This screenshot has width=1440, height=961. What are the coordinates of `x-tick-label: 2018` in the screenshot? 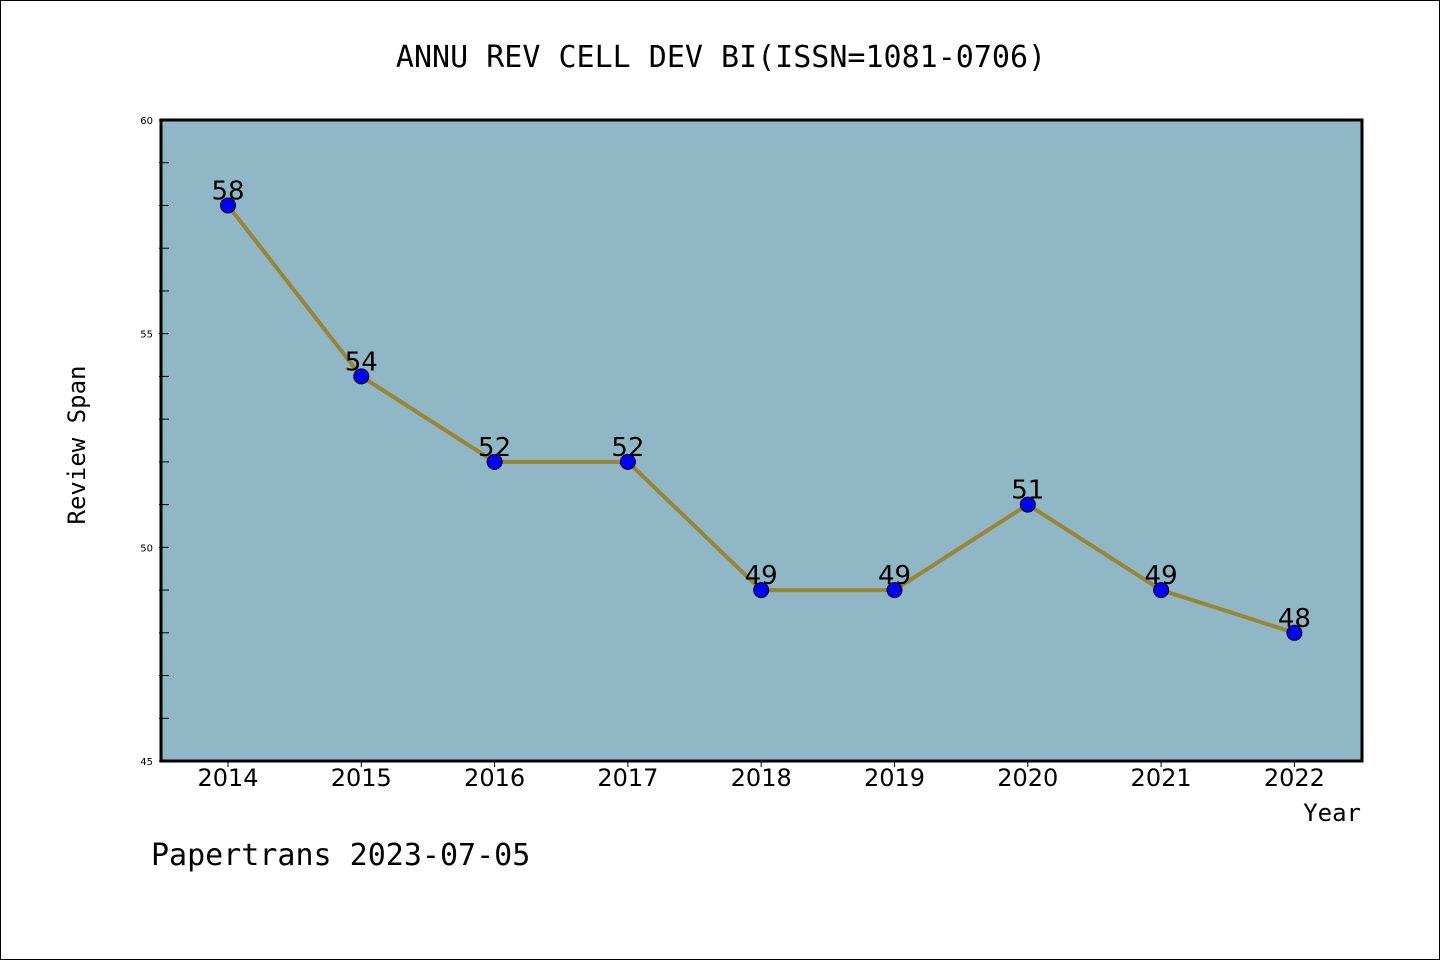 It's located at (761, 778).